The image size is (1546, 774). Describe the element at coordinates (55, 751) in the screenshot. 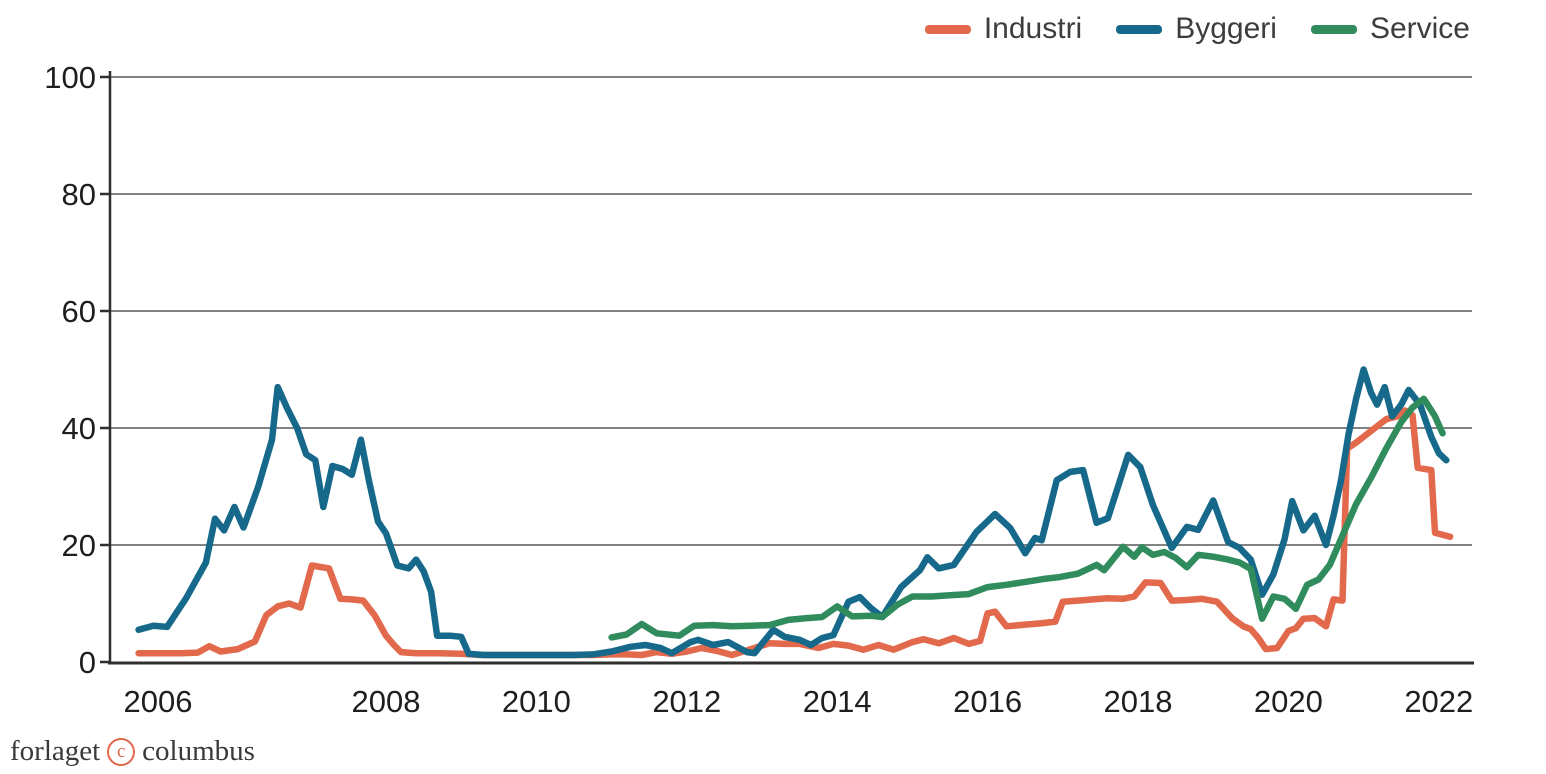

I see `publisher-name-left: forlaget` at that location.